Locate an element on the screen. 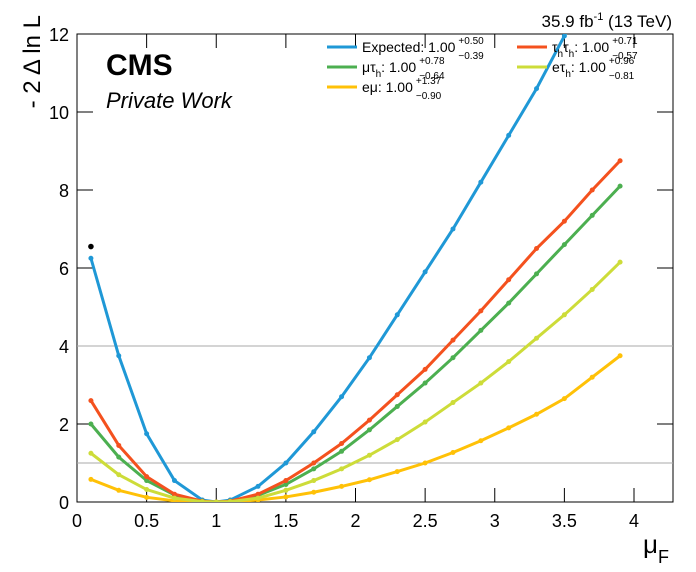 This screenshot has height=572, width=696. legend-label: eμ: 1.00 is located at coordinates (387, 87).